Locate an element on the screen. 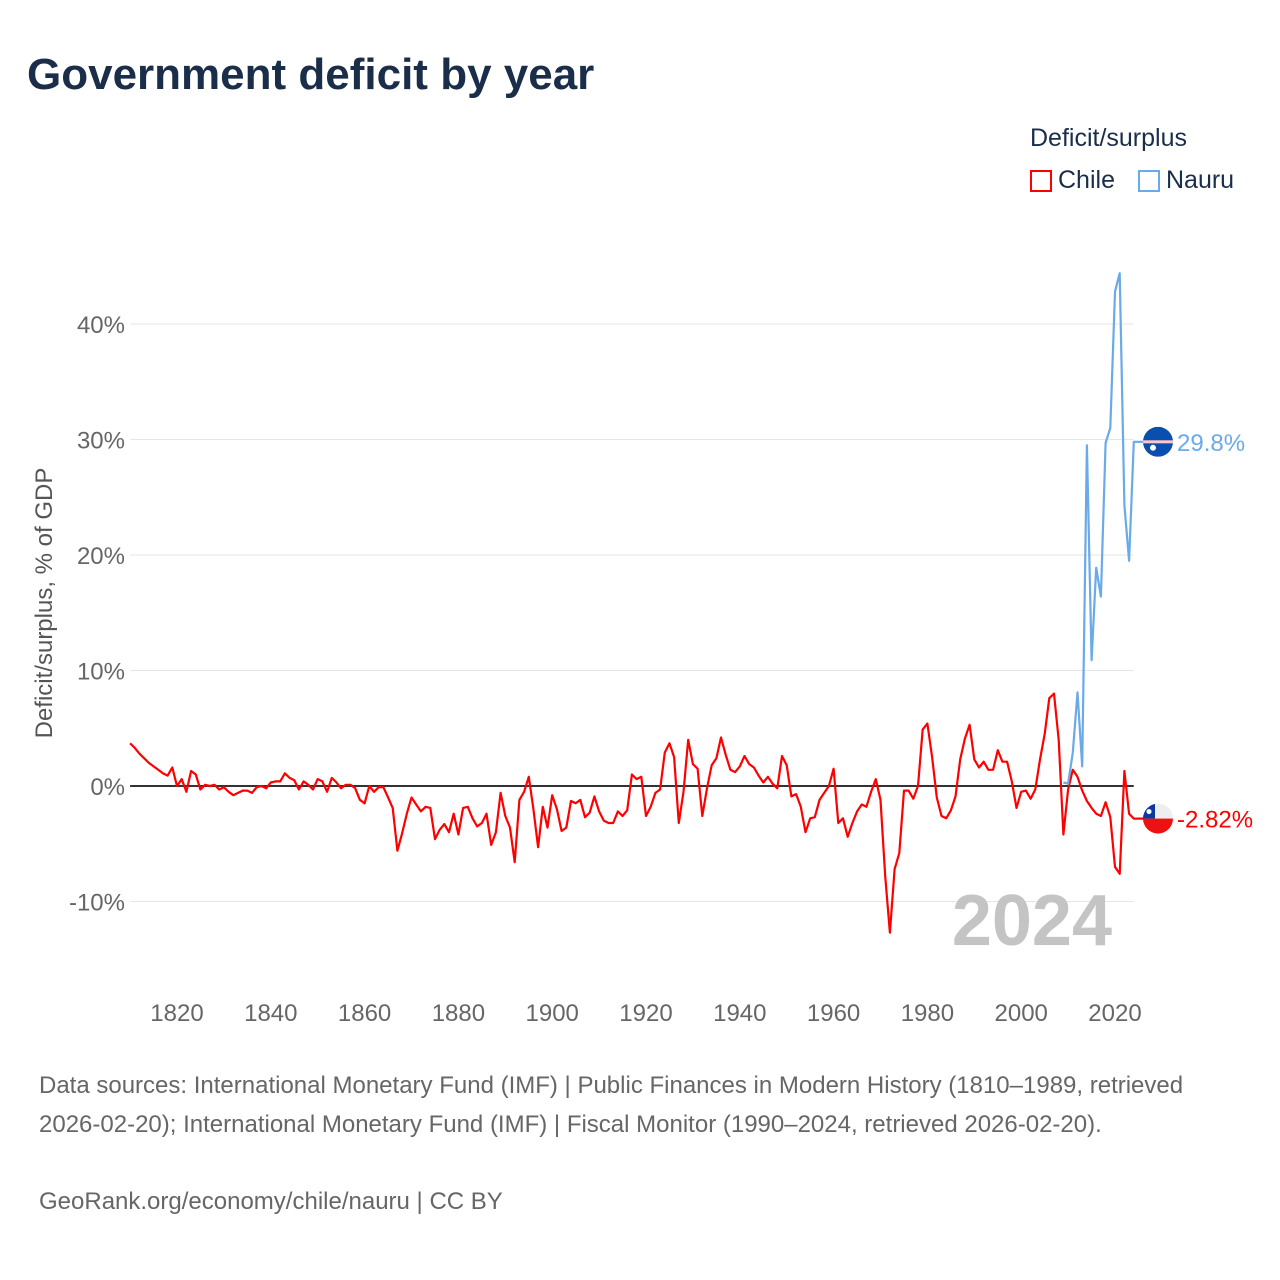 This screenshot has height=1280, width=1280. flag-nauru-icon is located at coordinates (1158, 441).